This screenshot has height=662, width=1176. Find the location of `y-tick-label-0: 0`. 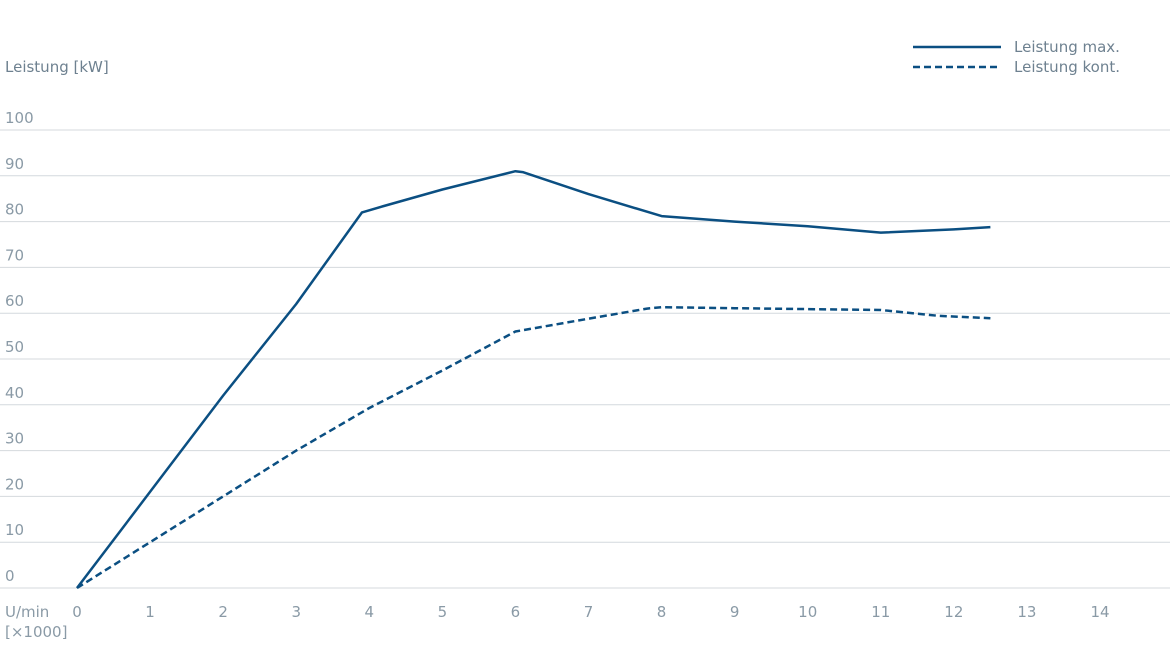

y-tick-label-0: 0 is located at coordinates (10, 576).